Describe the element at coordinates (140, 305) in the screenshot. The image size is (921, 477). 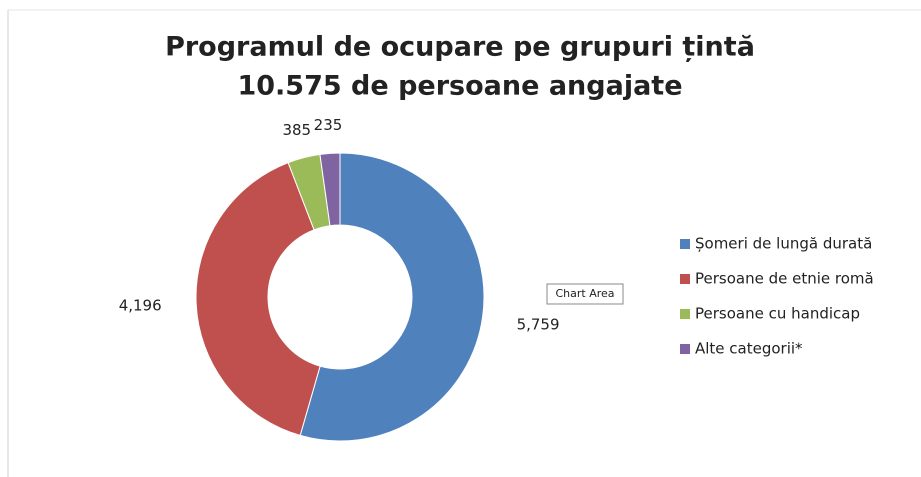
I see `data-label: 4,196` at that location.